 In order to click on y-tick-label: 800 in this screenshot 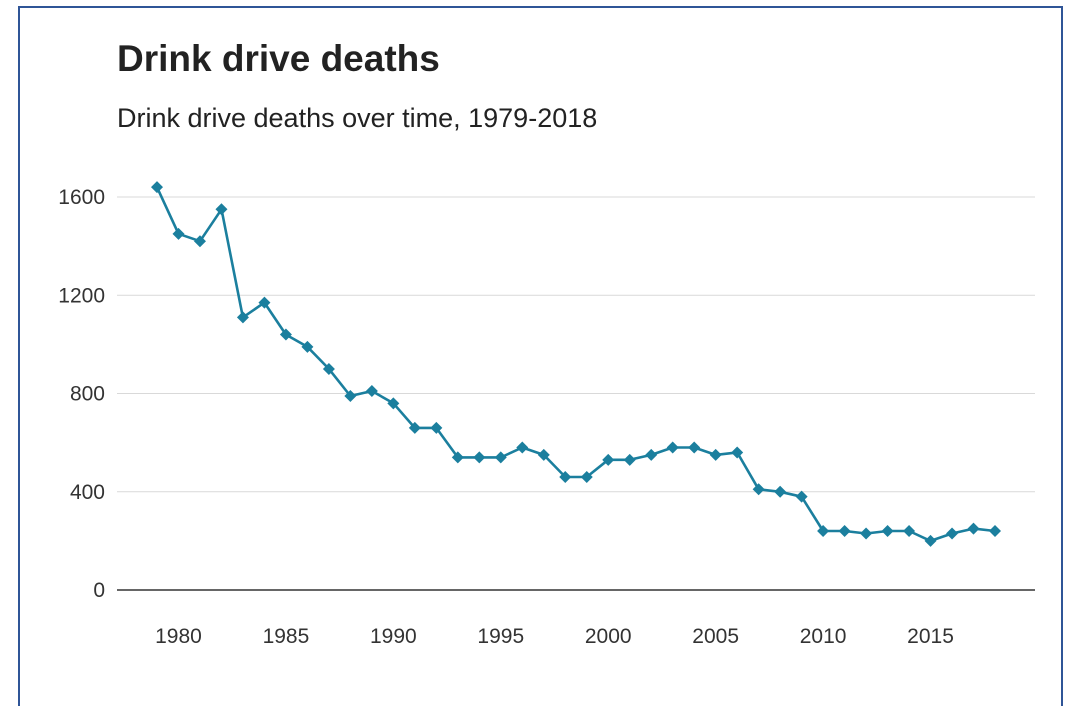, I will do `click(87, 394)`.